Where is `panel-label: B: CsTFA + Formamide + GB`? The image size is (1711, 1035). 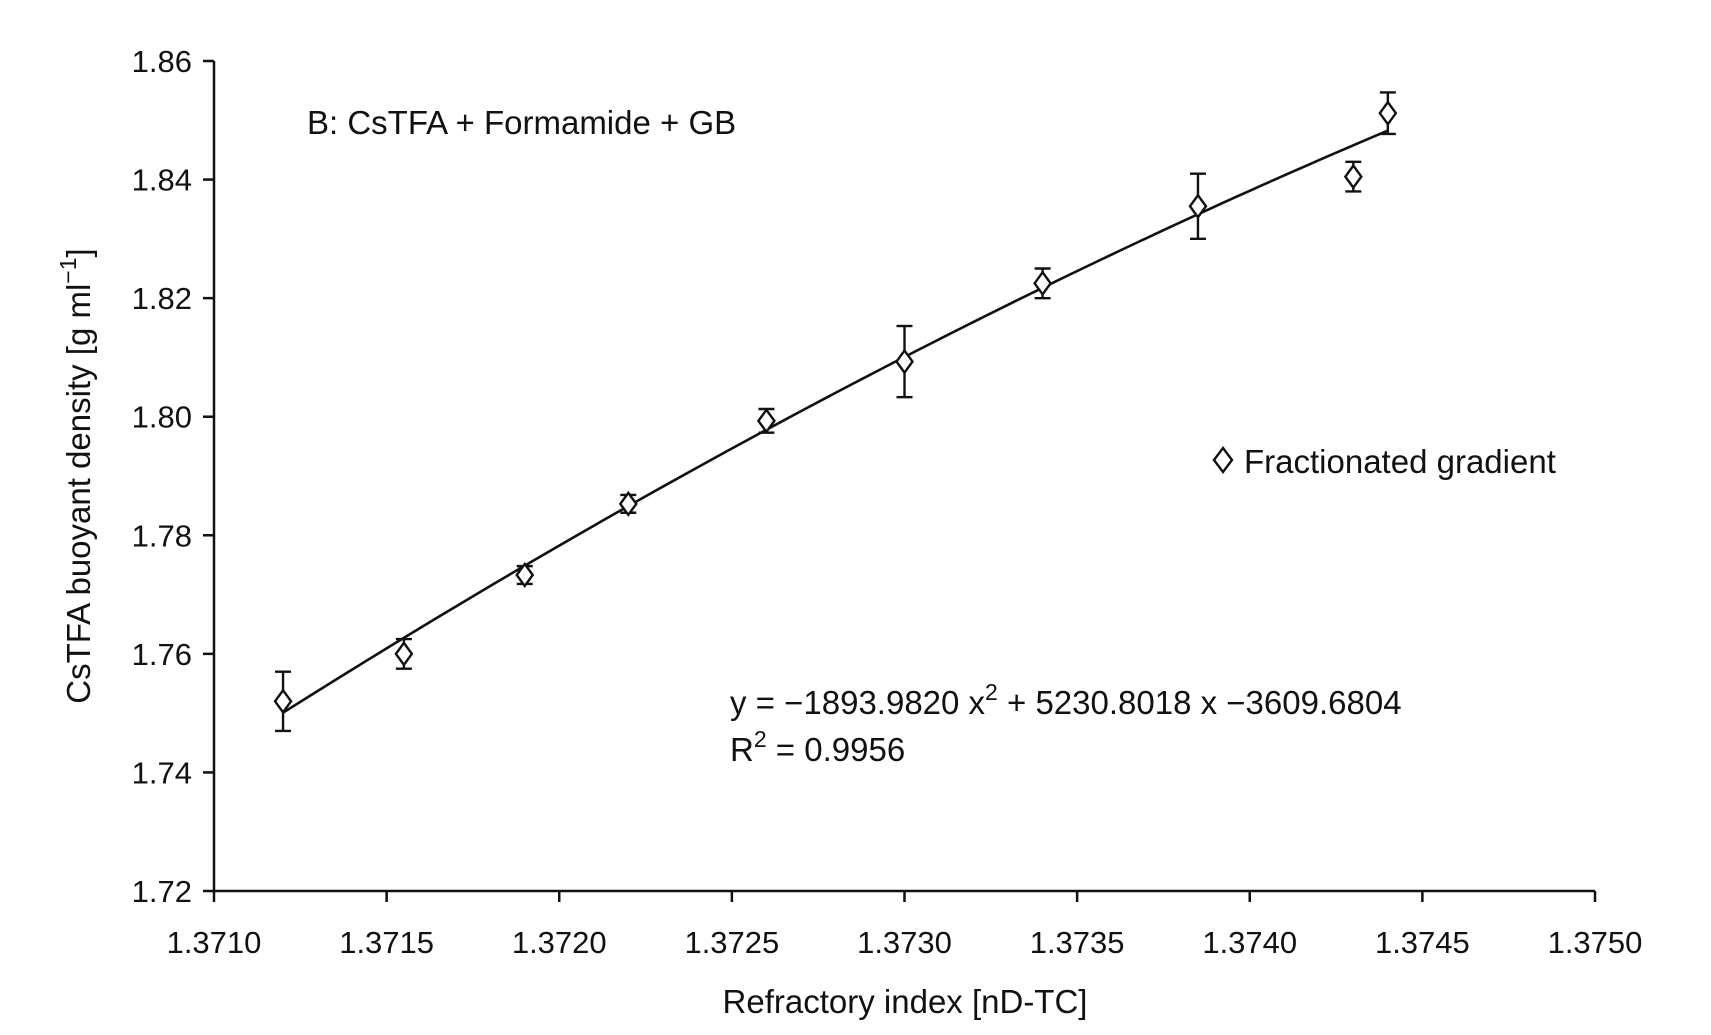 panel-label: B: CsTFA + Formamide + GB is located at coordinates (521, 122).